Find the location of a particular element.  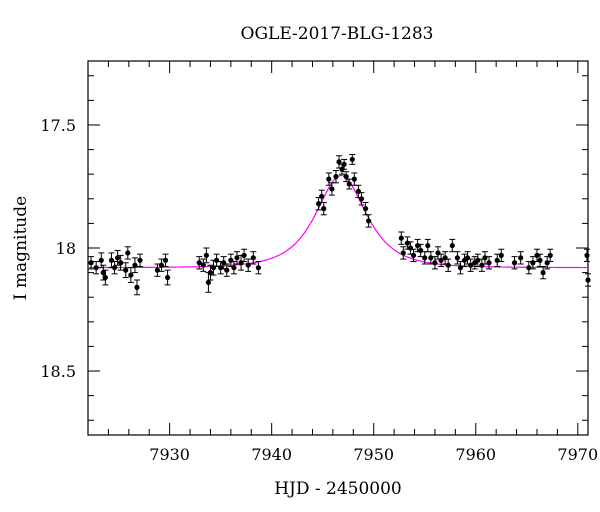

y-tick-label: 18 is located at coordinates (66, 248).